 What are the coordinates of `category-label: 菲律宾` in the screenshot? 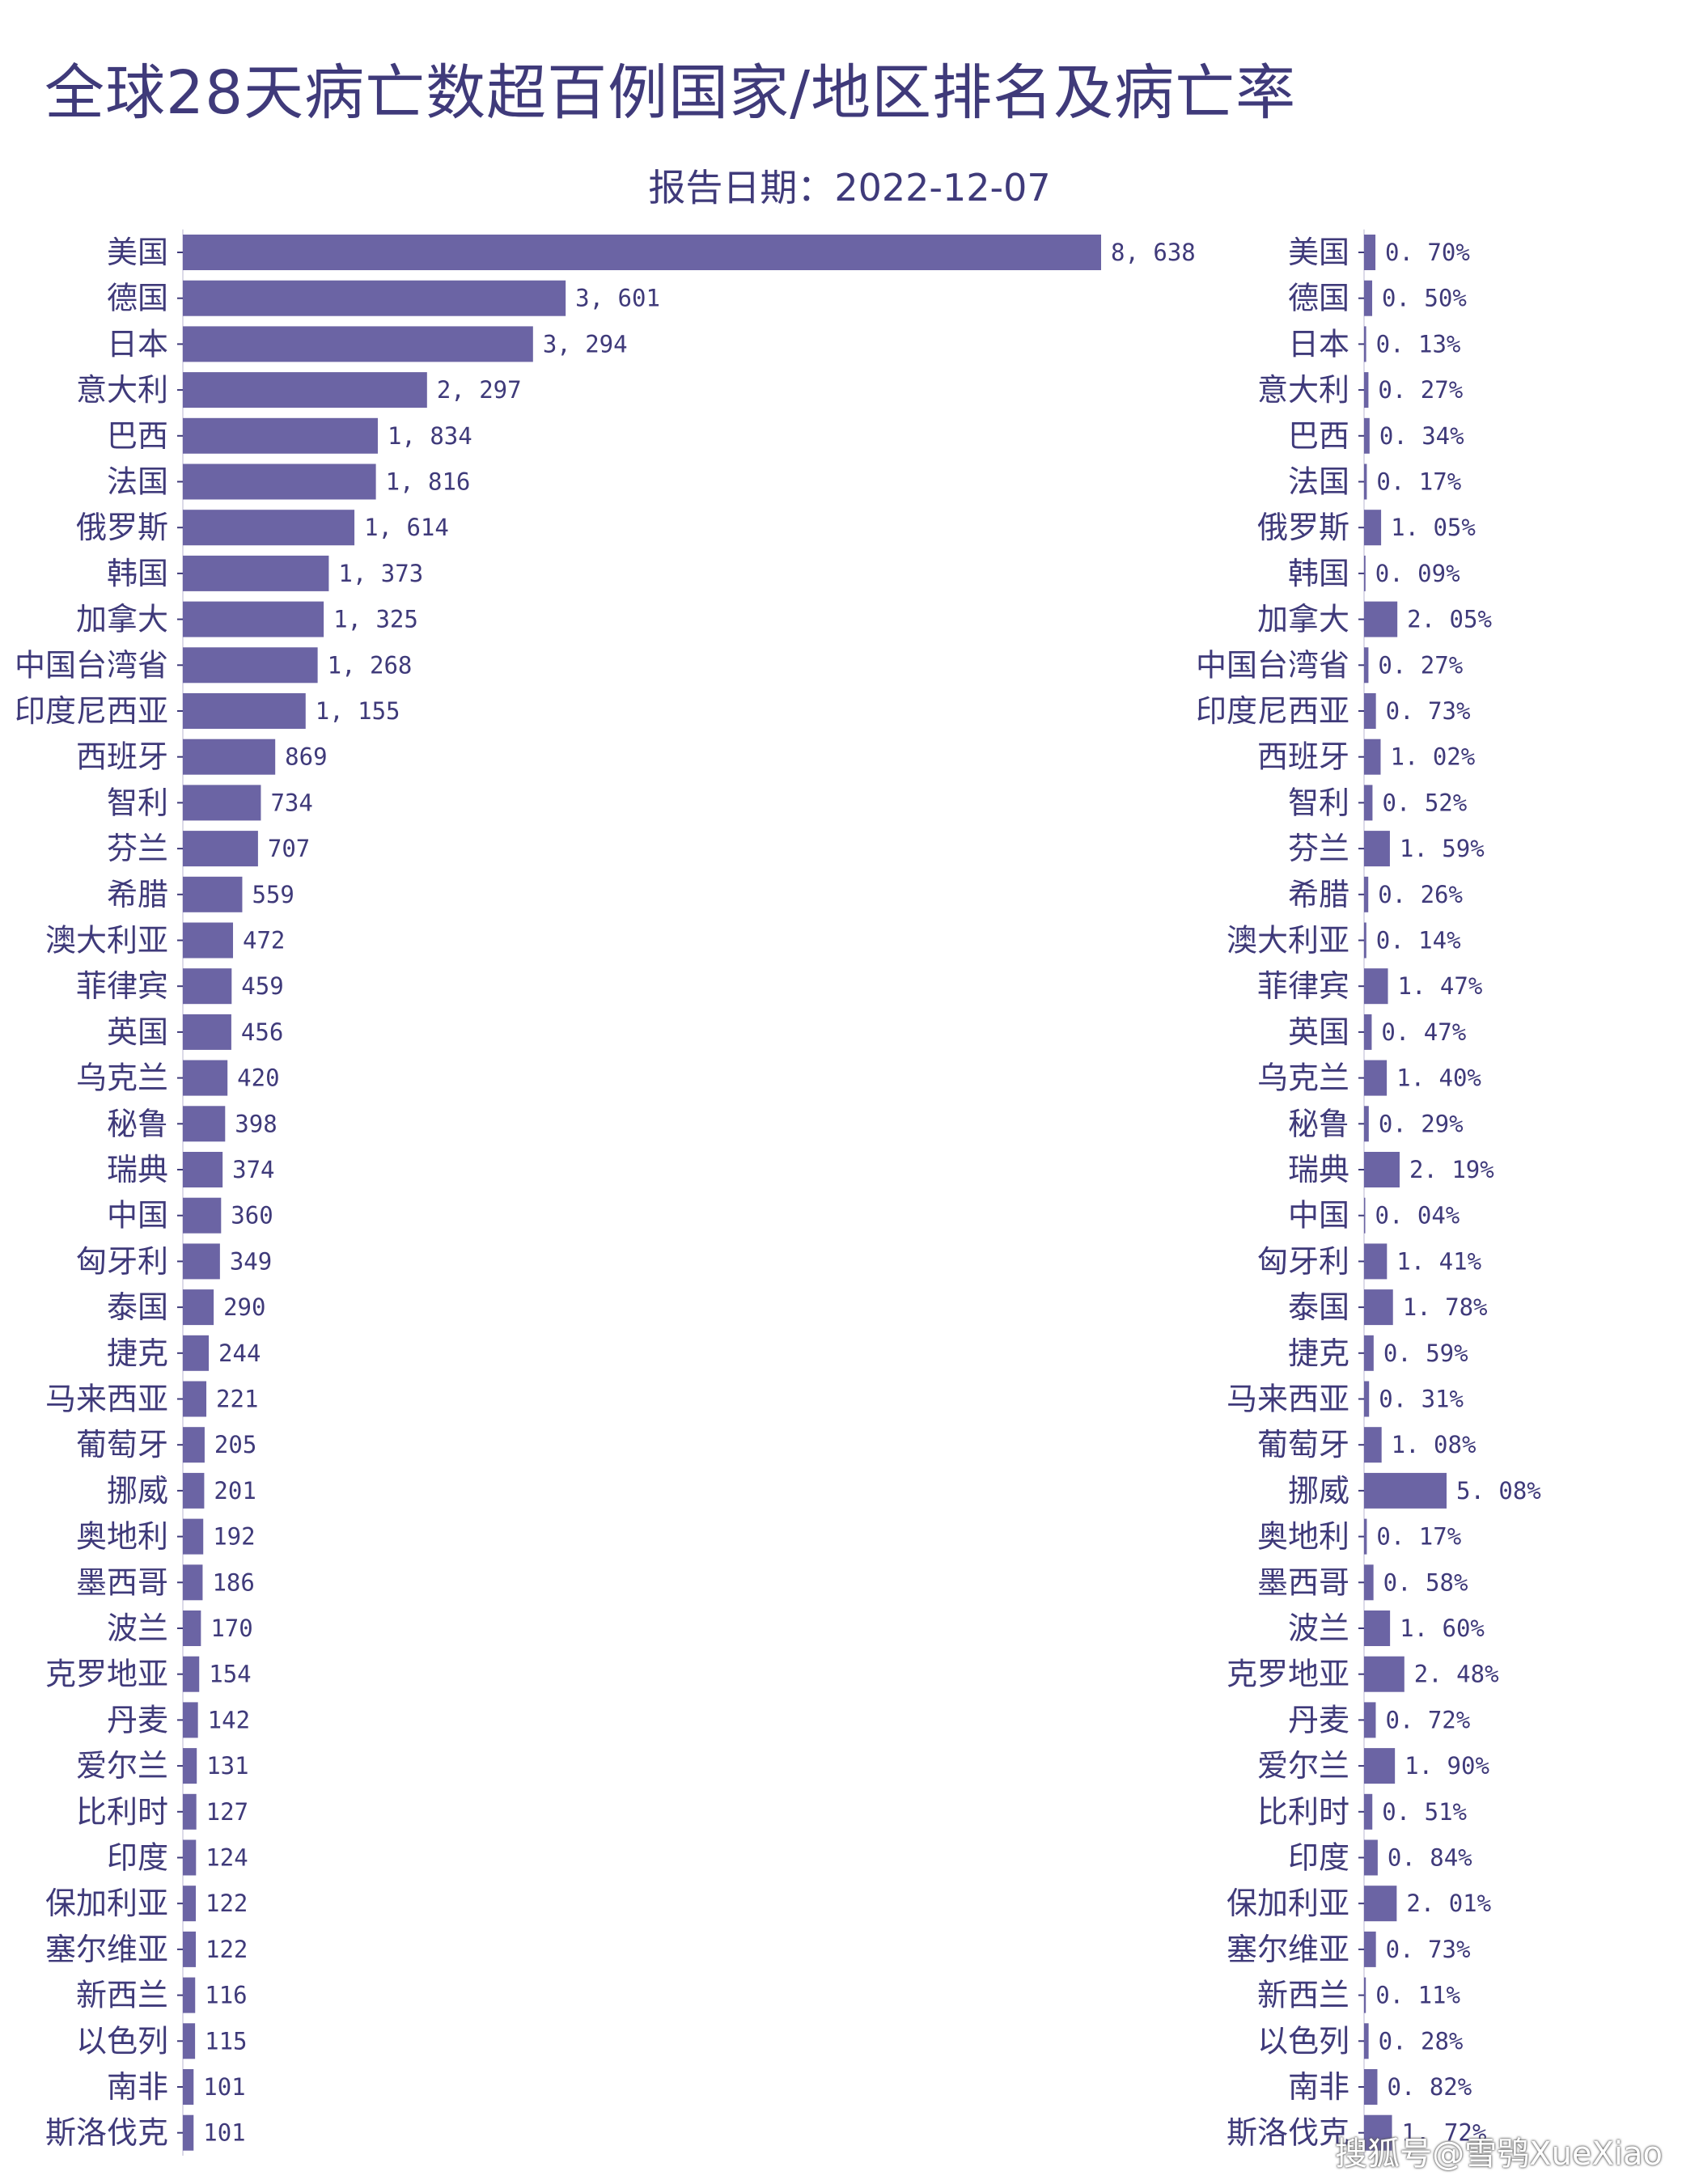 It's located at (122, 986).